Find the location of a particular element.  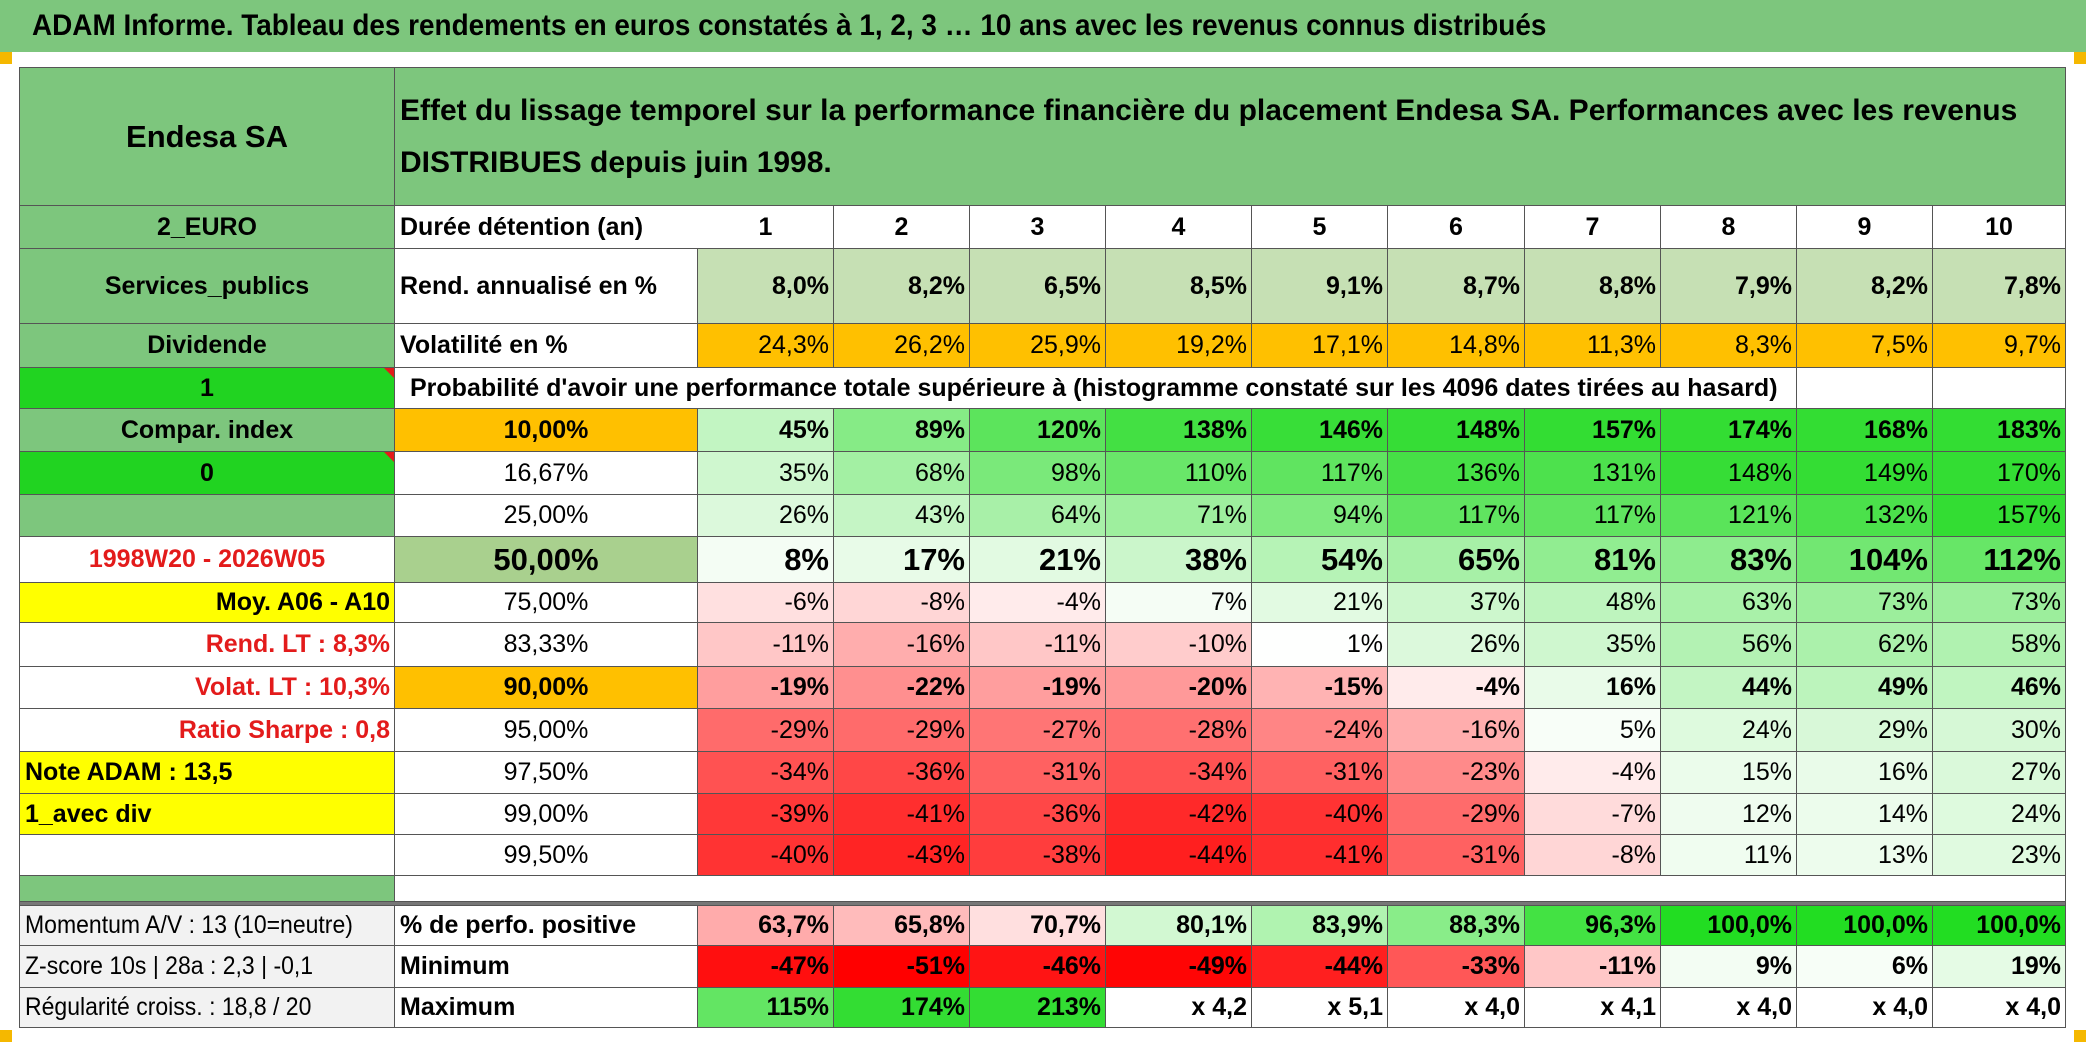

quantile-value: 13% is located at coordinates (1865, 855).